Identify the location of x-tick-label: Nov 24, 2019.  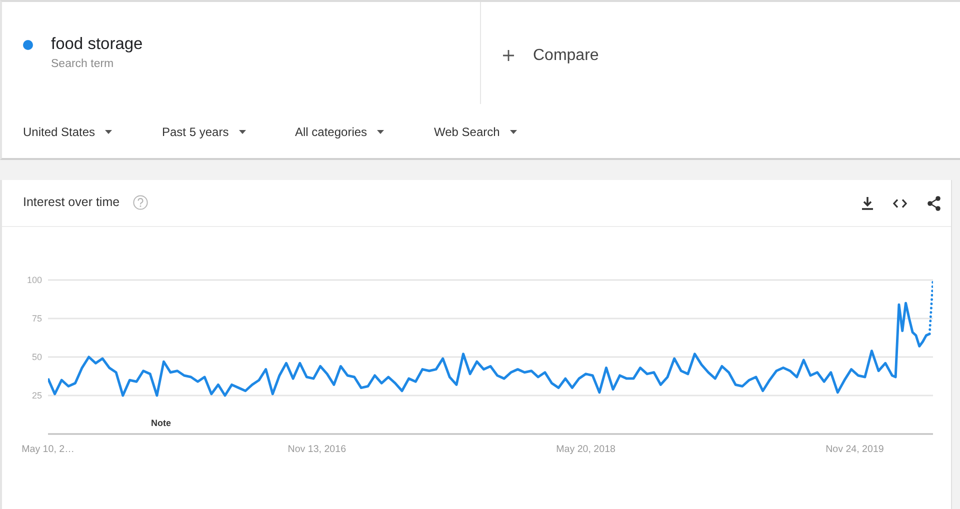
(855, 449).